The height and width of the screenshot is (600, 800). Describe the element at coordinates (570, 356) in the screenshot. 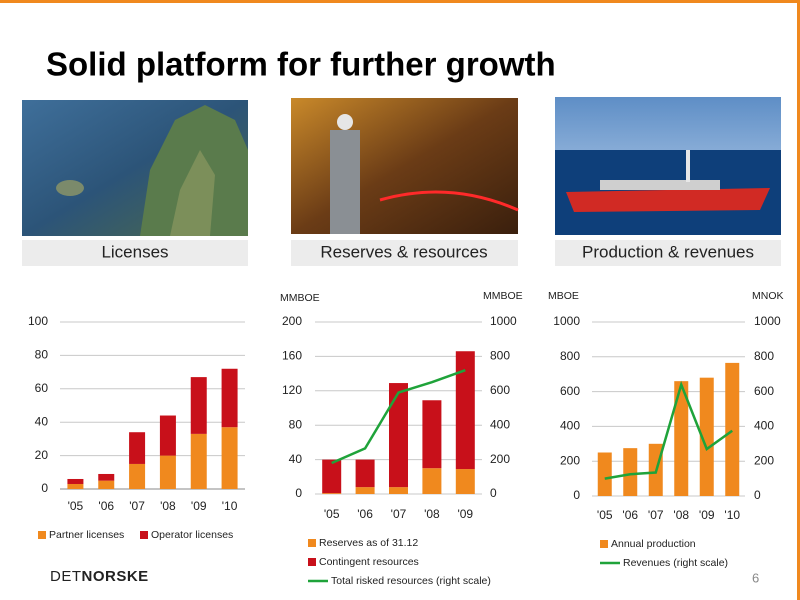

I see `y-tick-label: 800` at that location.